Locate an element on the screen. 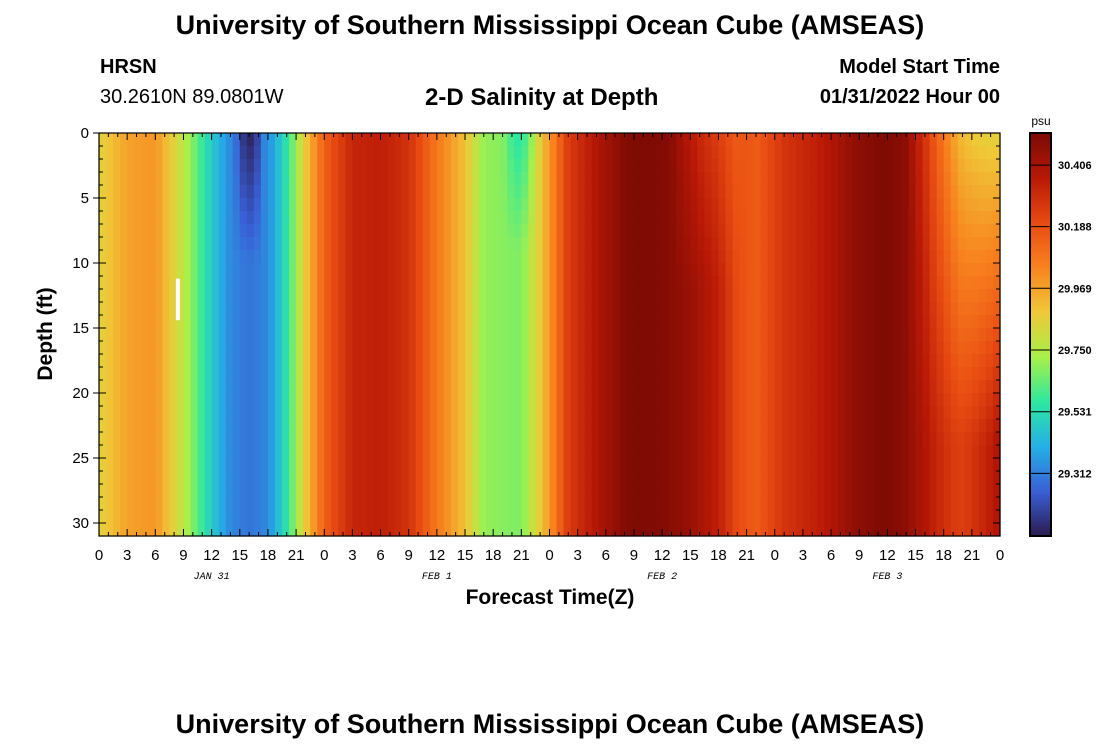  x-tick-label: 3 is located at coordinates (127, 555).